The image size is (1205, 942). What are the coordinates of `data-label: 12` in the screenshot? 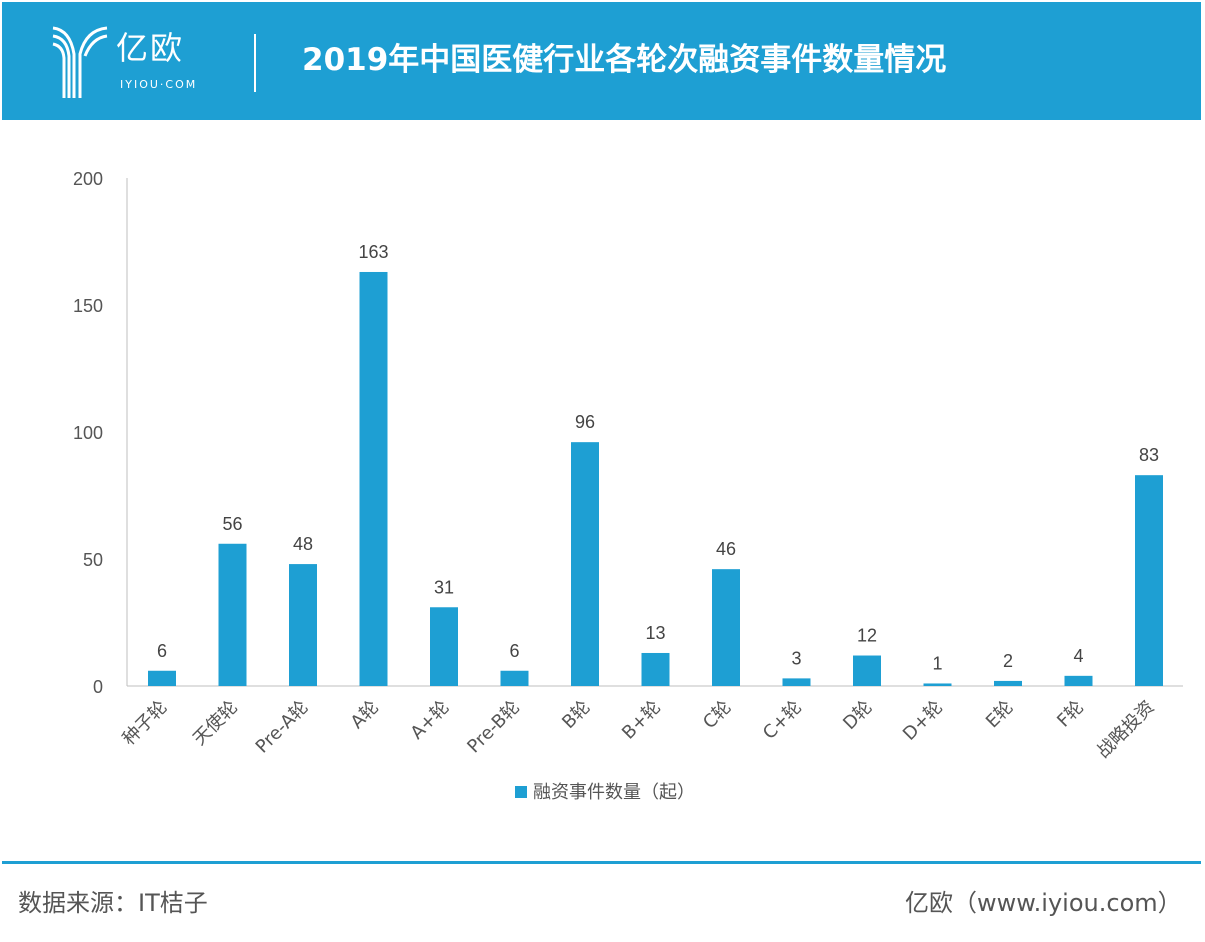 It's located at (867, 636).